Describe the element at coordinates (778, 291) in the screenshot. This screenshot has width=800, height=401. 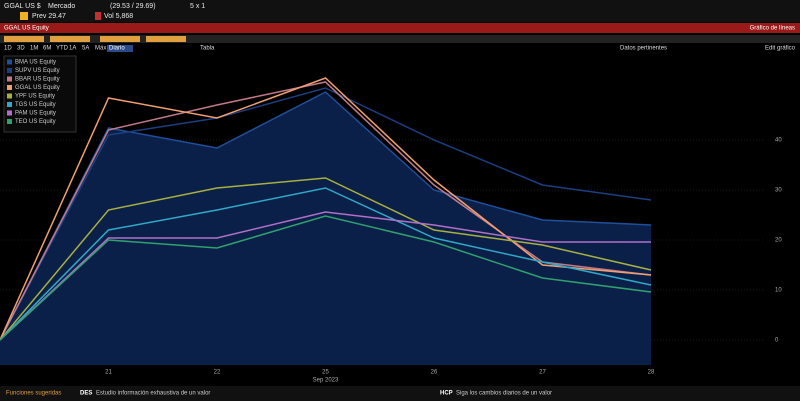
I see `y-tick-label: 10` at that location.